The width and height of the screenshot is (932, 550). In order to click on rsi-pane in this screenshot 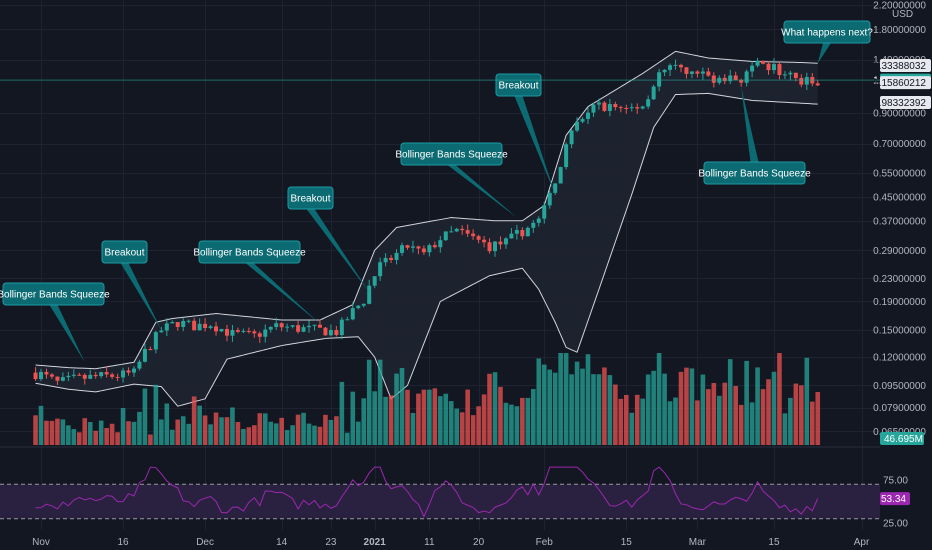, I will do `click(440, 493)`.